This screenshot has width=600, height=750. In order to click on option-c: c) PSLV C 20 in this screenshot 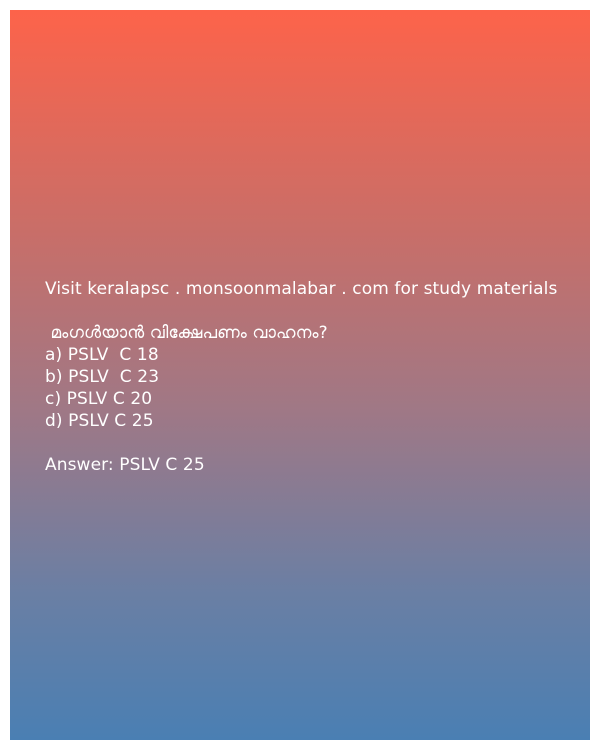, I will do `click(99, 399)`.